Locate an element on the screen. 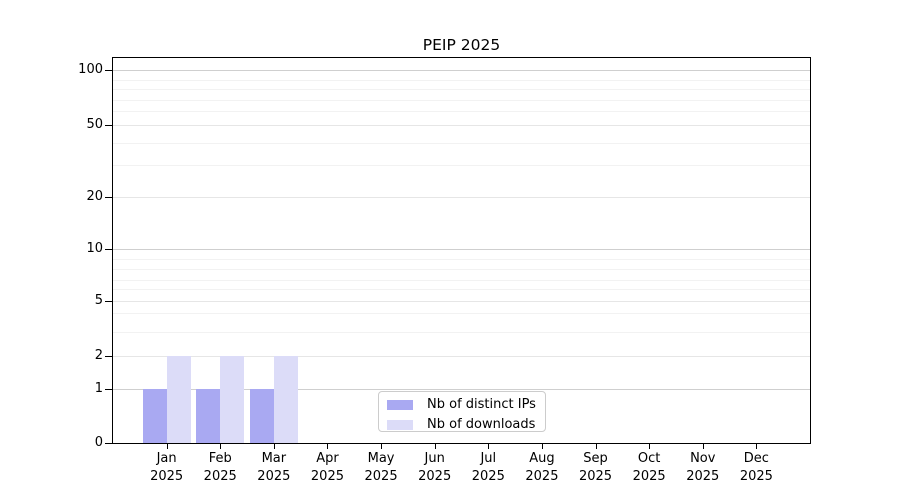  y-tick-label-1: 1 is located at coordinates (98, 388).